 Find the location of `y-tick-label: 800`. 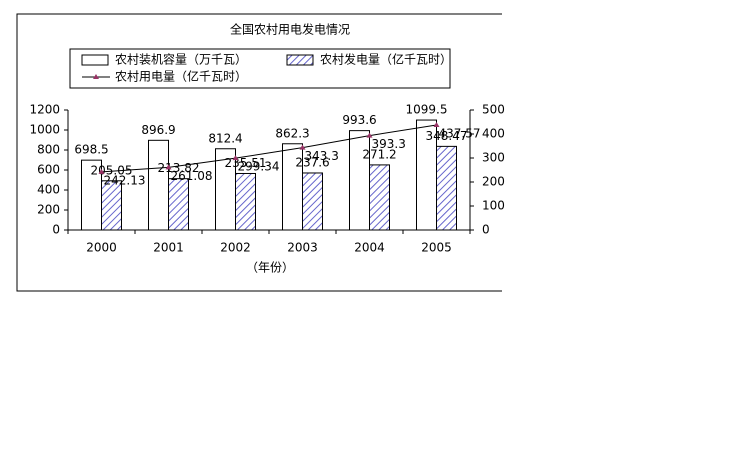

y-tick-label: 800 is located at coordinates (48, 150).